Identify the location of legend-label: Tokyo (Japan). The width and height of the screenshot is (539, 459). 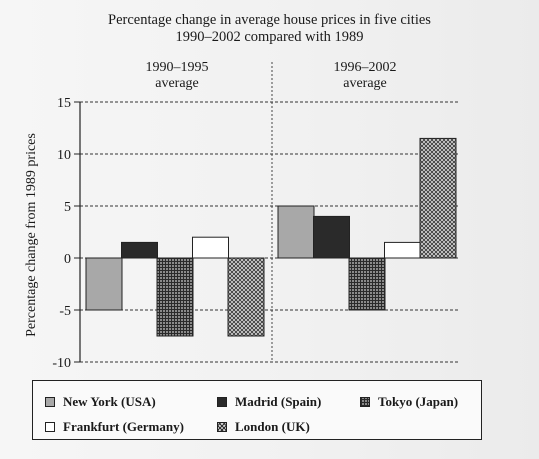
(418, 401).